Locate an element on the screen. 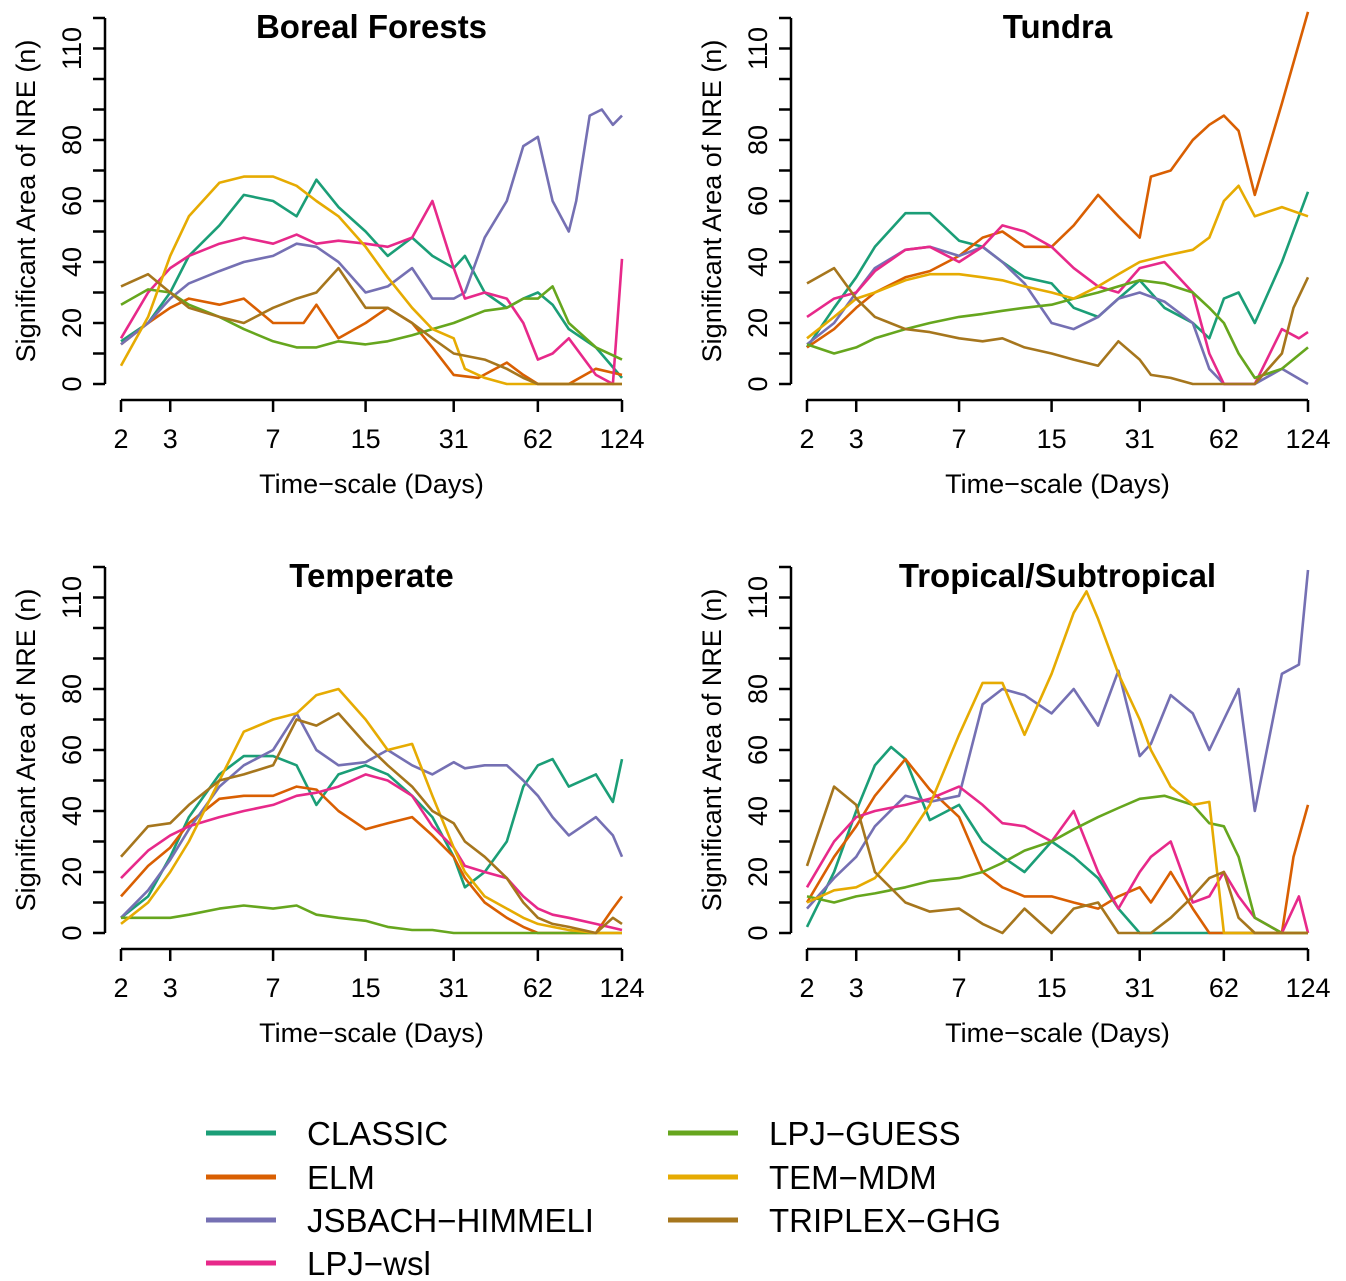 The height and width of the screenshot is (1281, 1346). legend-item: CLASSIC is located at coordinates (327, 1133).